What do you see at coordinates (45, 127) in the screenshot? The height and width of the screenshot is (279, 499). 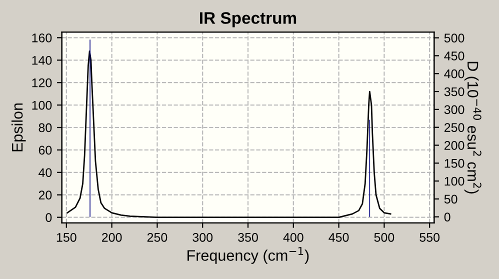 I see `y-tick-label: 80` at bounding box center [45, 127].